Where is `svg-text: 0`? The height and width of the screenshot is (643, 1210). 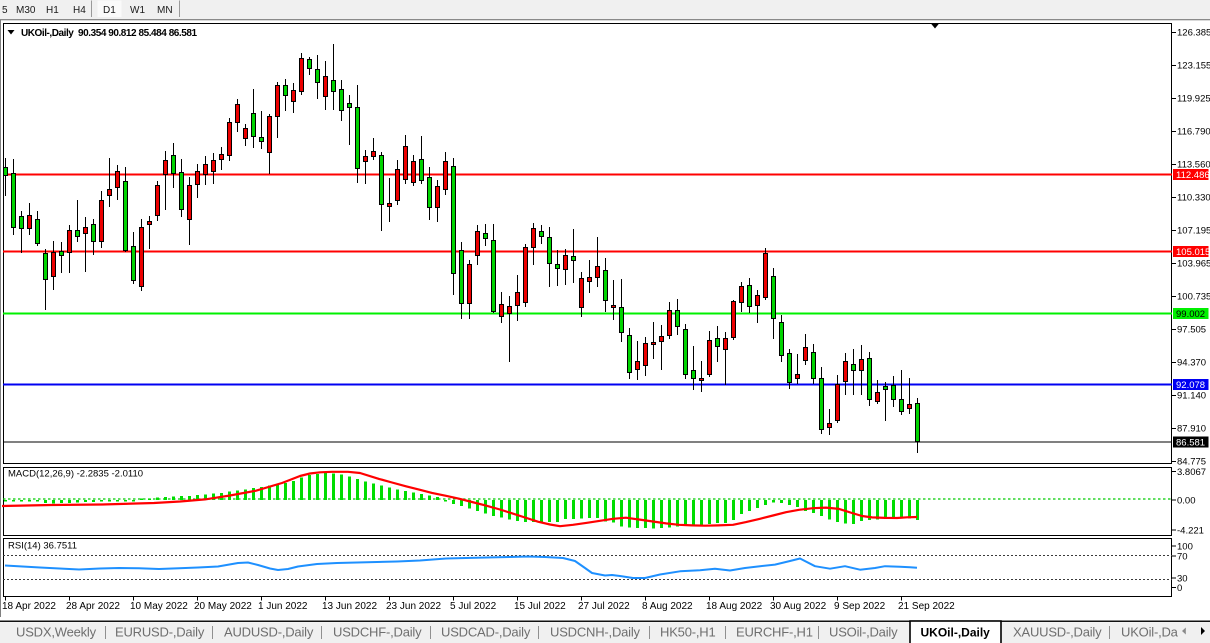 svg-text: 0 is located at coordinates (1179, 588).